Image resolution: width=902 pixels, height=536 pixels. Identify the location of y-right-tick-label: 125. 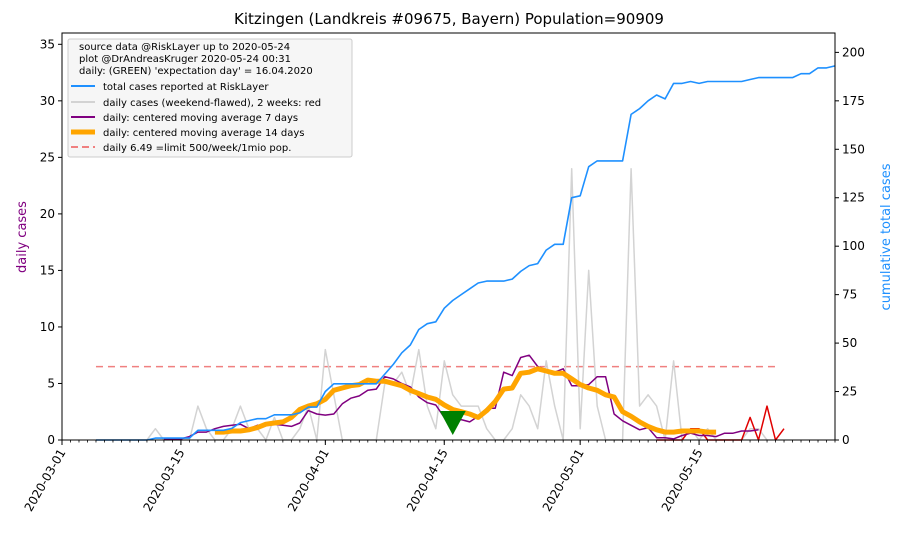
(853, 198).